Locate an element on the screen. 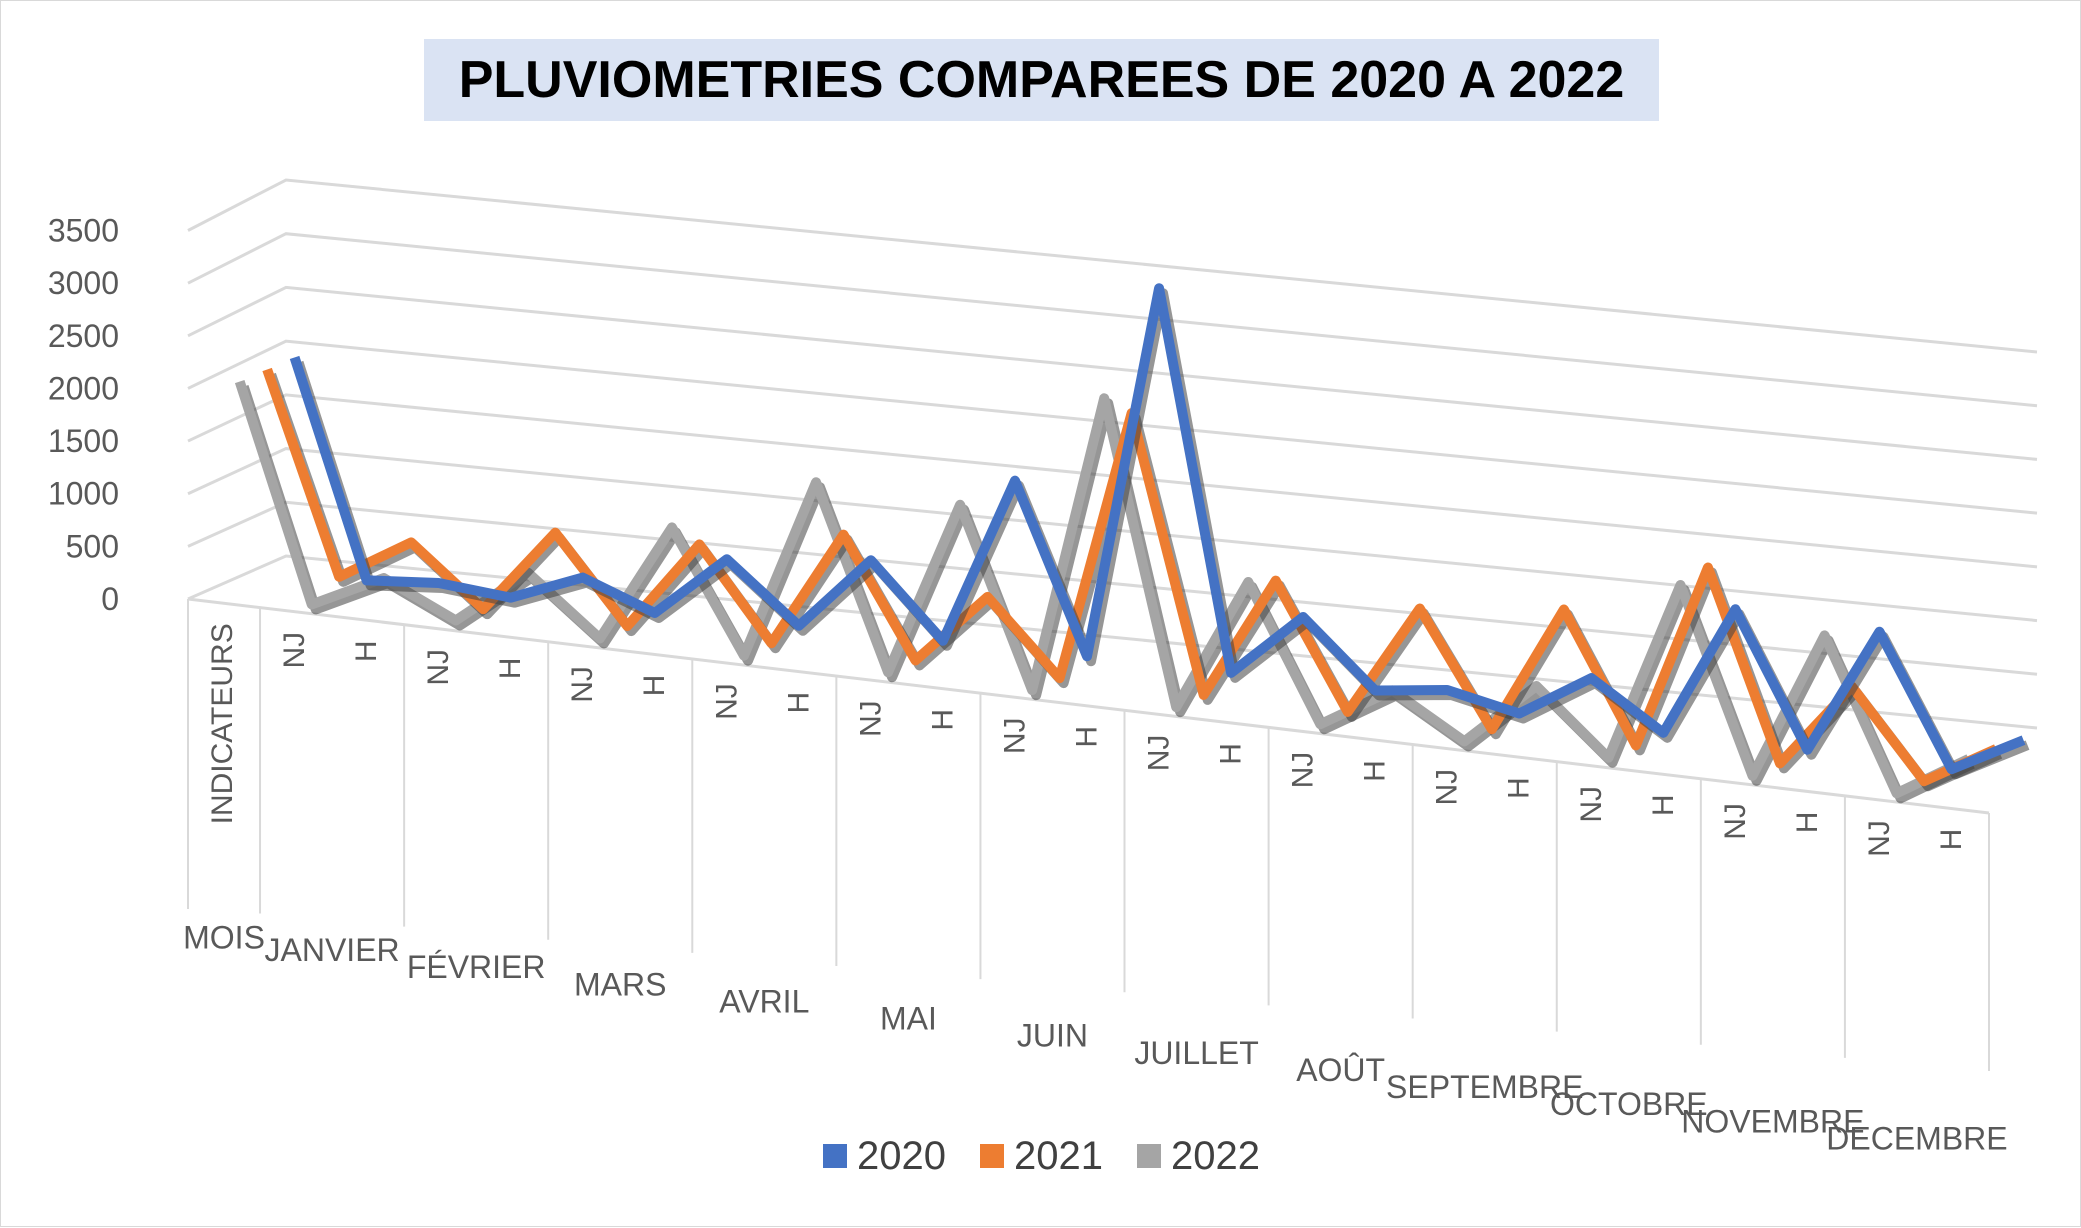 The width and height of the screenshot is (2081, 1228). month-label: OCTOBRE is located at coordinates (1629, 1104).